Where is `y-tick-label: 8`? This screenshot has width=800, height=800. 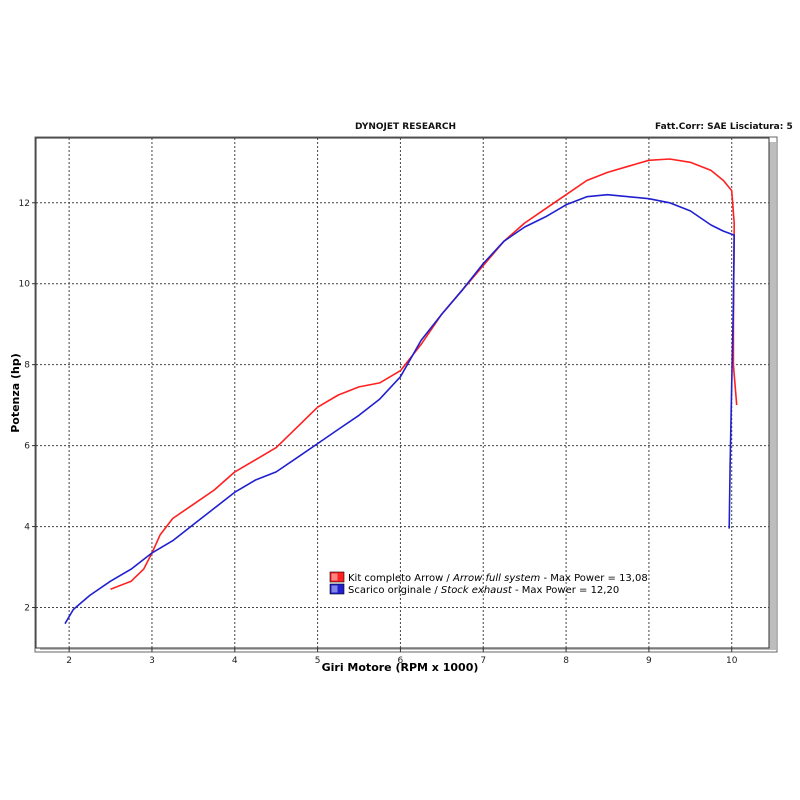
y-tick-label: 8 is located at coordinates (27, 366).